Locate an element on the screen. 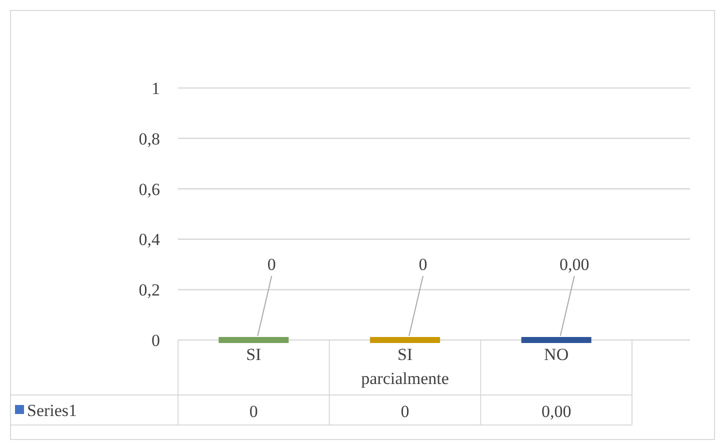 The image size is (725, 444). y-tick-label: 0 is located at coordinates (156, 340).